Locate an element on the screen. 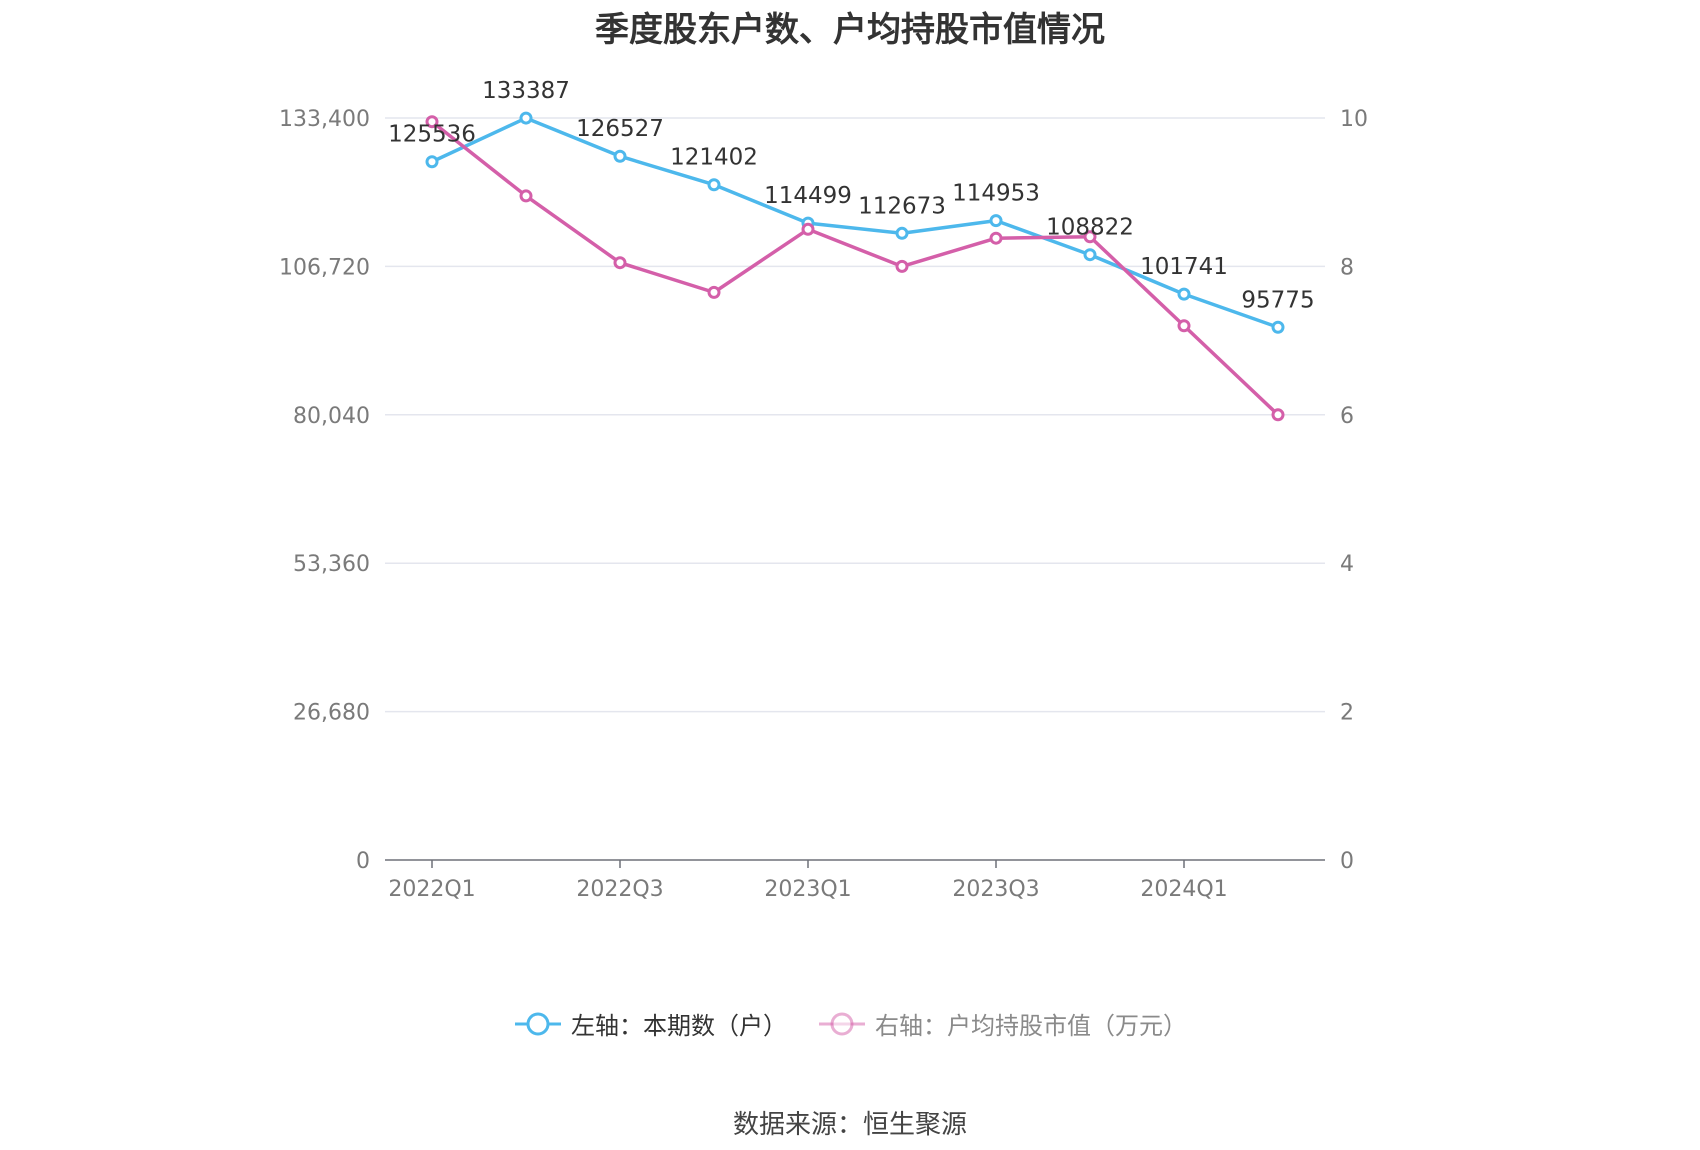  x-tick-label: 2024Q1 is located at coordinates (1183, 889).